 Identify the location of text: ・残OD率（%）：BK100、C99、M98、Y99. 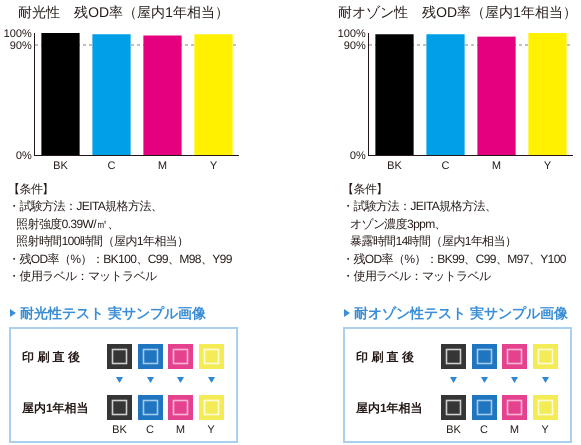
(120, 259).